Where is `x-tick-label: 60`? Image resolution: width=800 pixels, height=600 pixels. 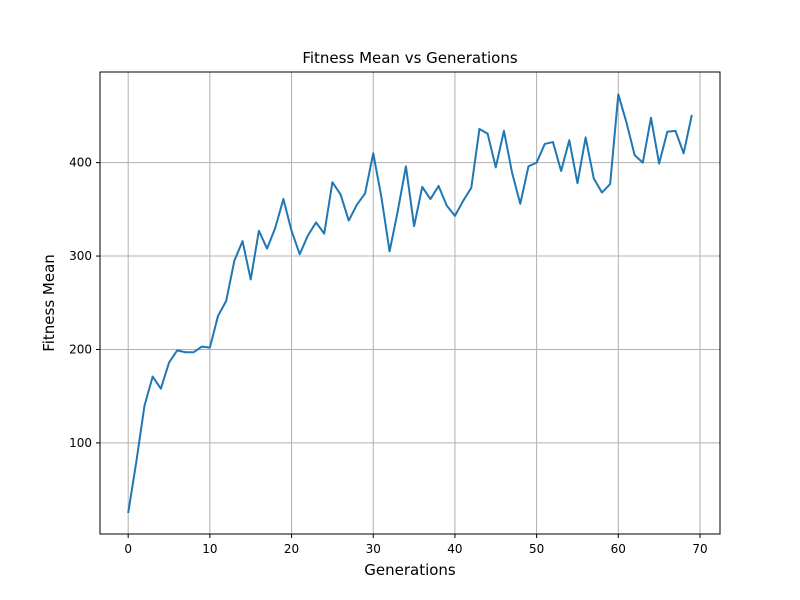 x-tick-label: 60 is located at coordinates (618, 549).